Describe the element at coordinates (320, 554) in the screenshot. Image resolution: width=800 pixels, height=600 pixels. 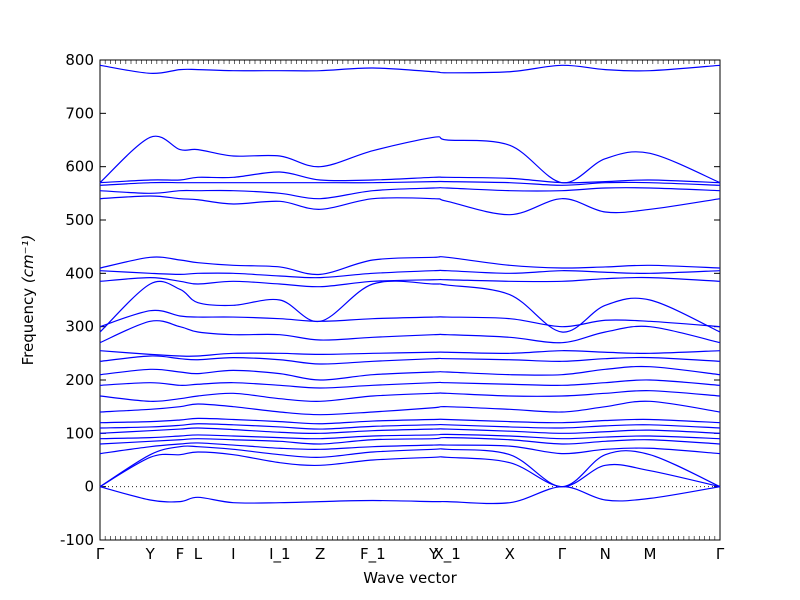
I see `x-tick-label: Z` at that location.